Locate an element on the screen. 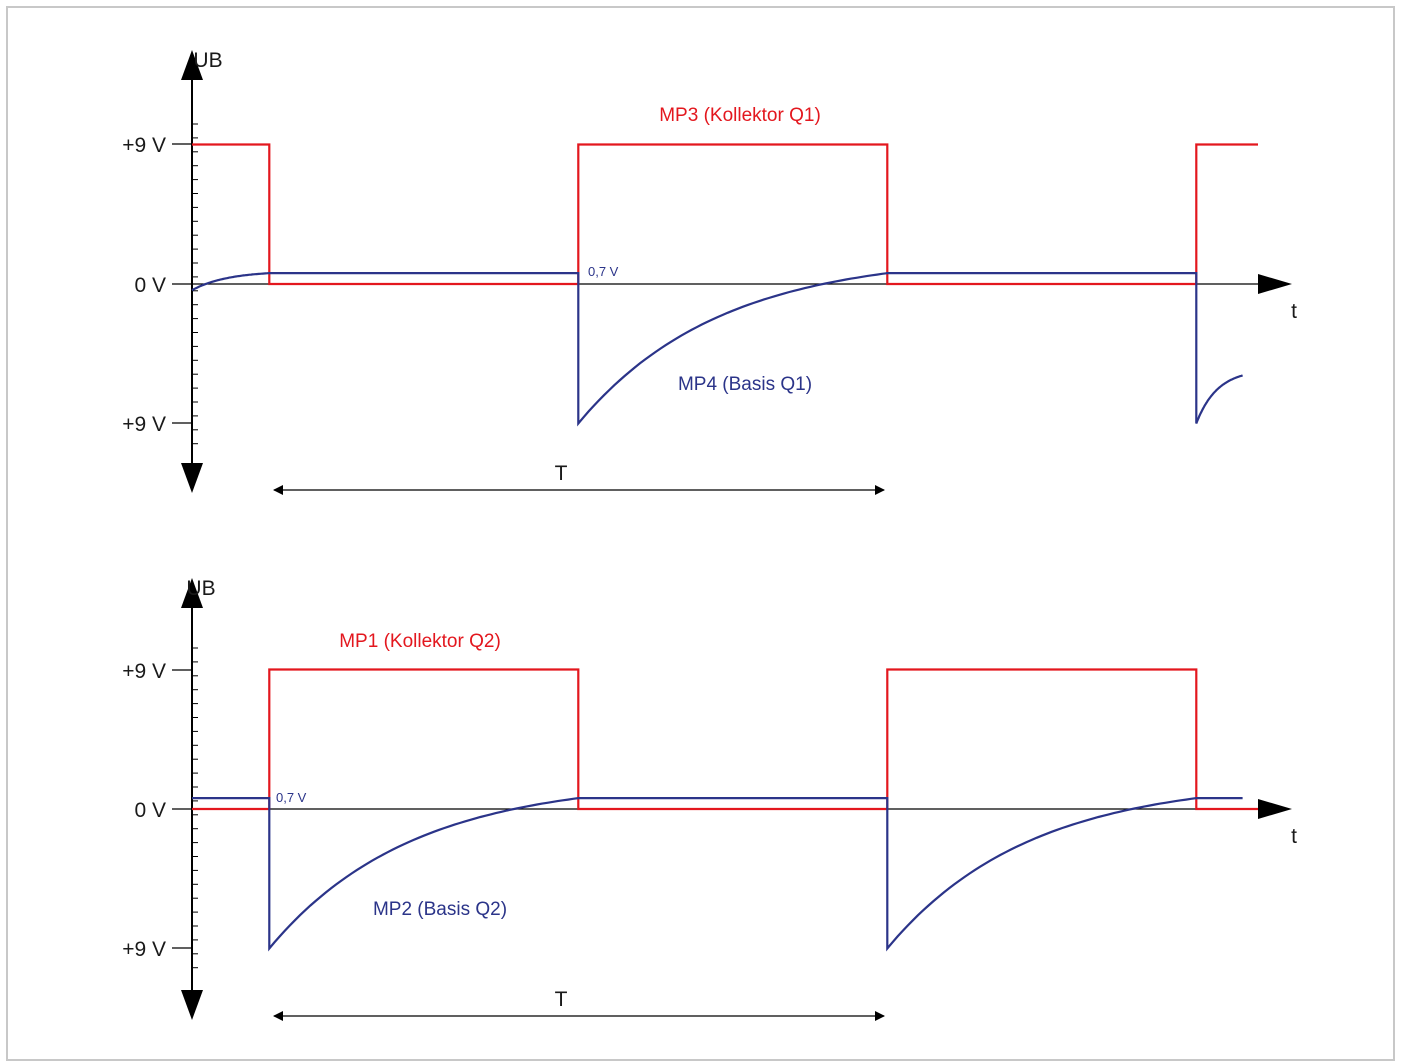  series-line-mp2 is located at coordinates (717, 874).